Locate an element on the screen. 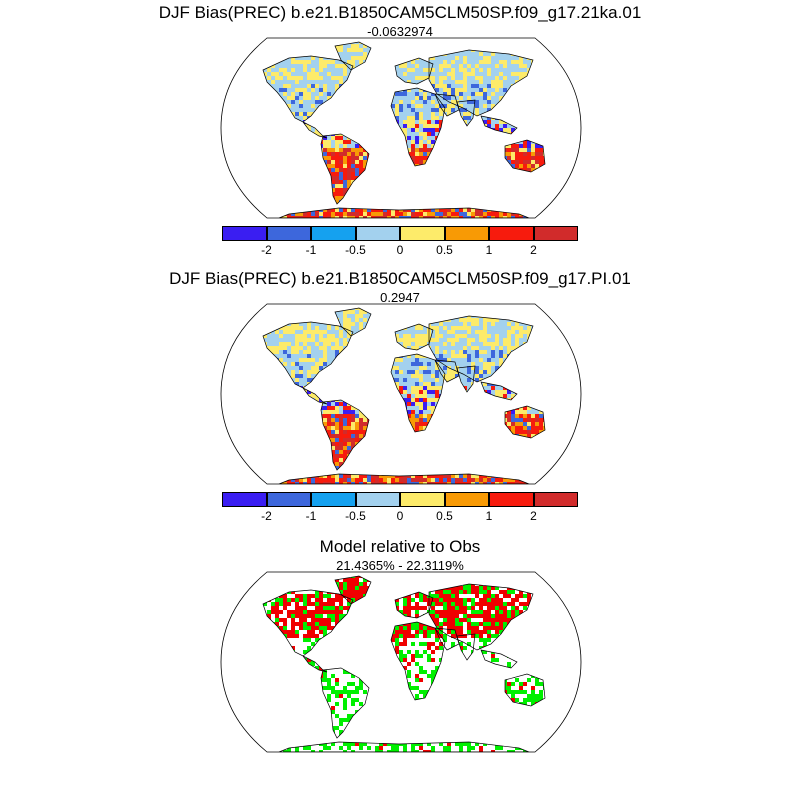  colorbar-pi: -2 -1 -0.5 0 0.5 1 2 is located at coordinates (400, 507).